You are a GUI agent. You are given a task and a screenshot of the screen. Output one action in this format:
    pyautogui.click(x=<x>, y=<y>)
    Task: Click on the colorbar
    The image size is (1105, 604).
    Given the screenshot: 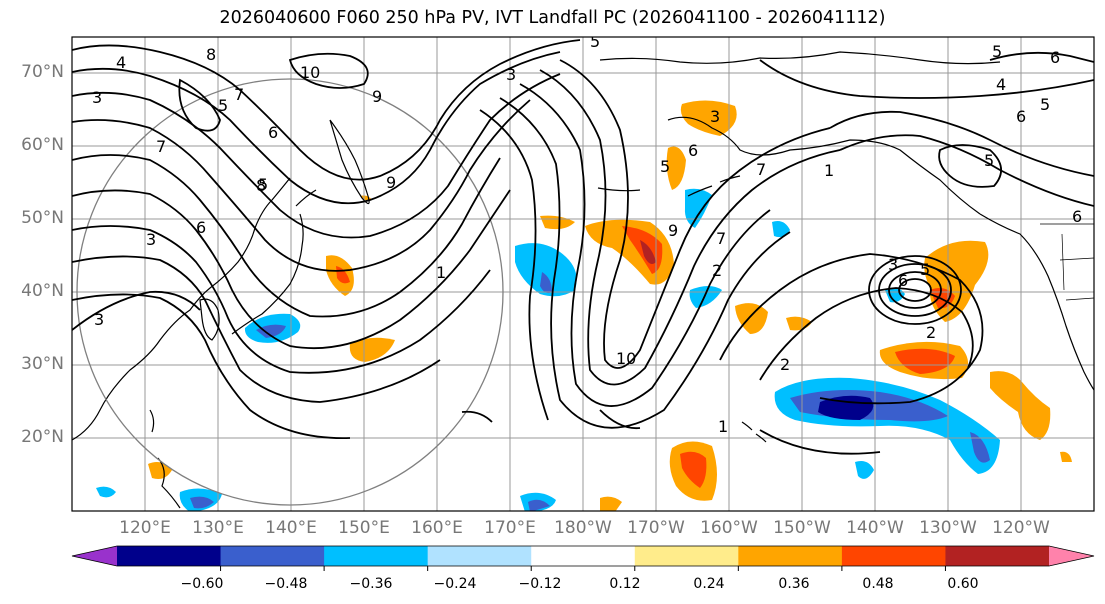 What is the action you would take?
    pyautogui.click(x=583, y=558)
    